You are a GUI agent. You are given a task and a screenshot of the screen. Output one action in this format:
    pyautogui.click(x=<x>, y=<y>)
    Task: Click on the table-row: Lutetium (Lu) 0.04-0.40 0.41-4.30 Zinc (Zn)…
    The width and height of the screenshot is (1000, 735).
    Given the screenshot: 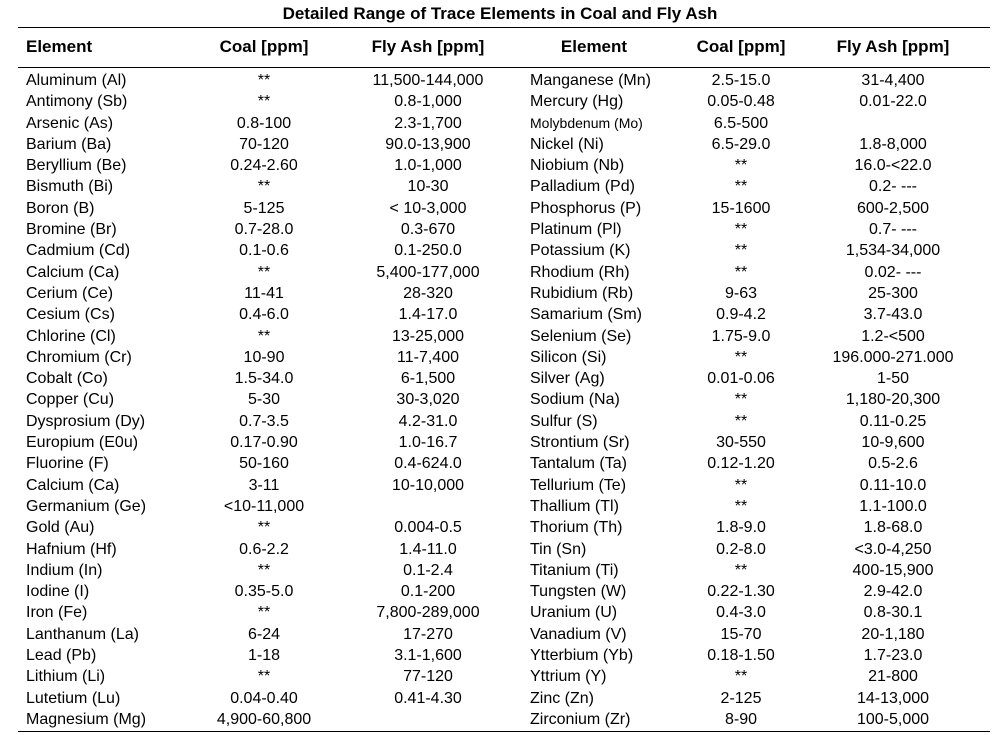 What is the action you would take?
    pyautogui.click(x=500, y=698)
    